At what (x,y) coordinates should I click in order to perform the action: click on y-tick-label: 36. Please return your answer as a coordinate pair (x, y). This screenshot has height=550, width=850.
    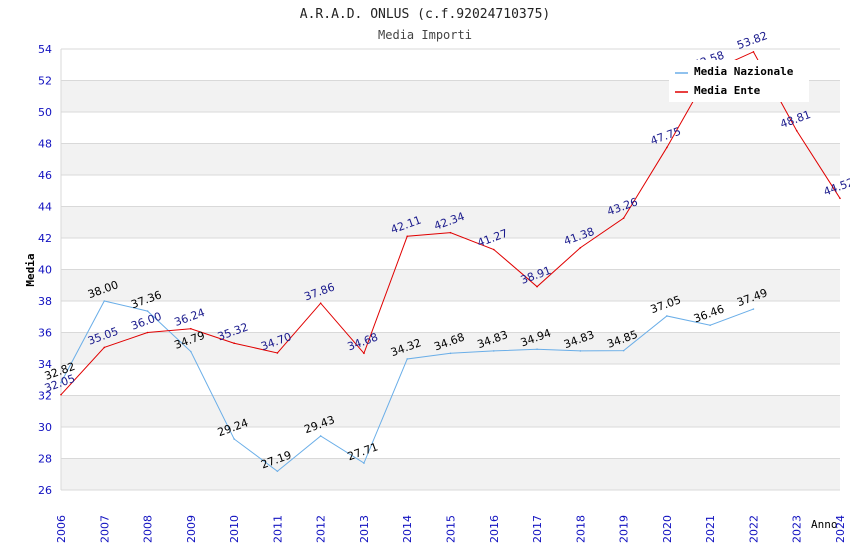
    Looking at the image, I should click on (45, 333).